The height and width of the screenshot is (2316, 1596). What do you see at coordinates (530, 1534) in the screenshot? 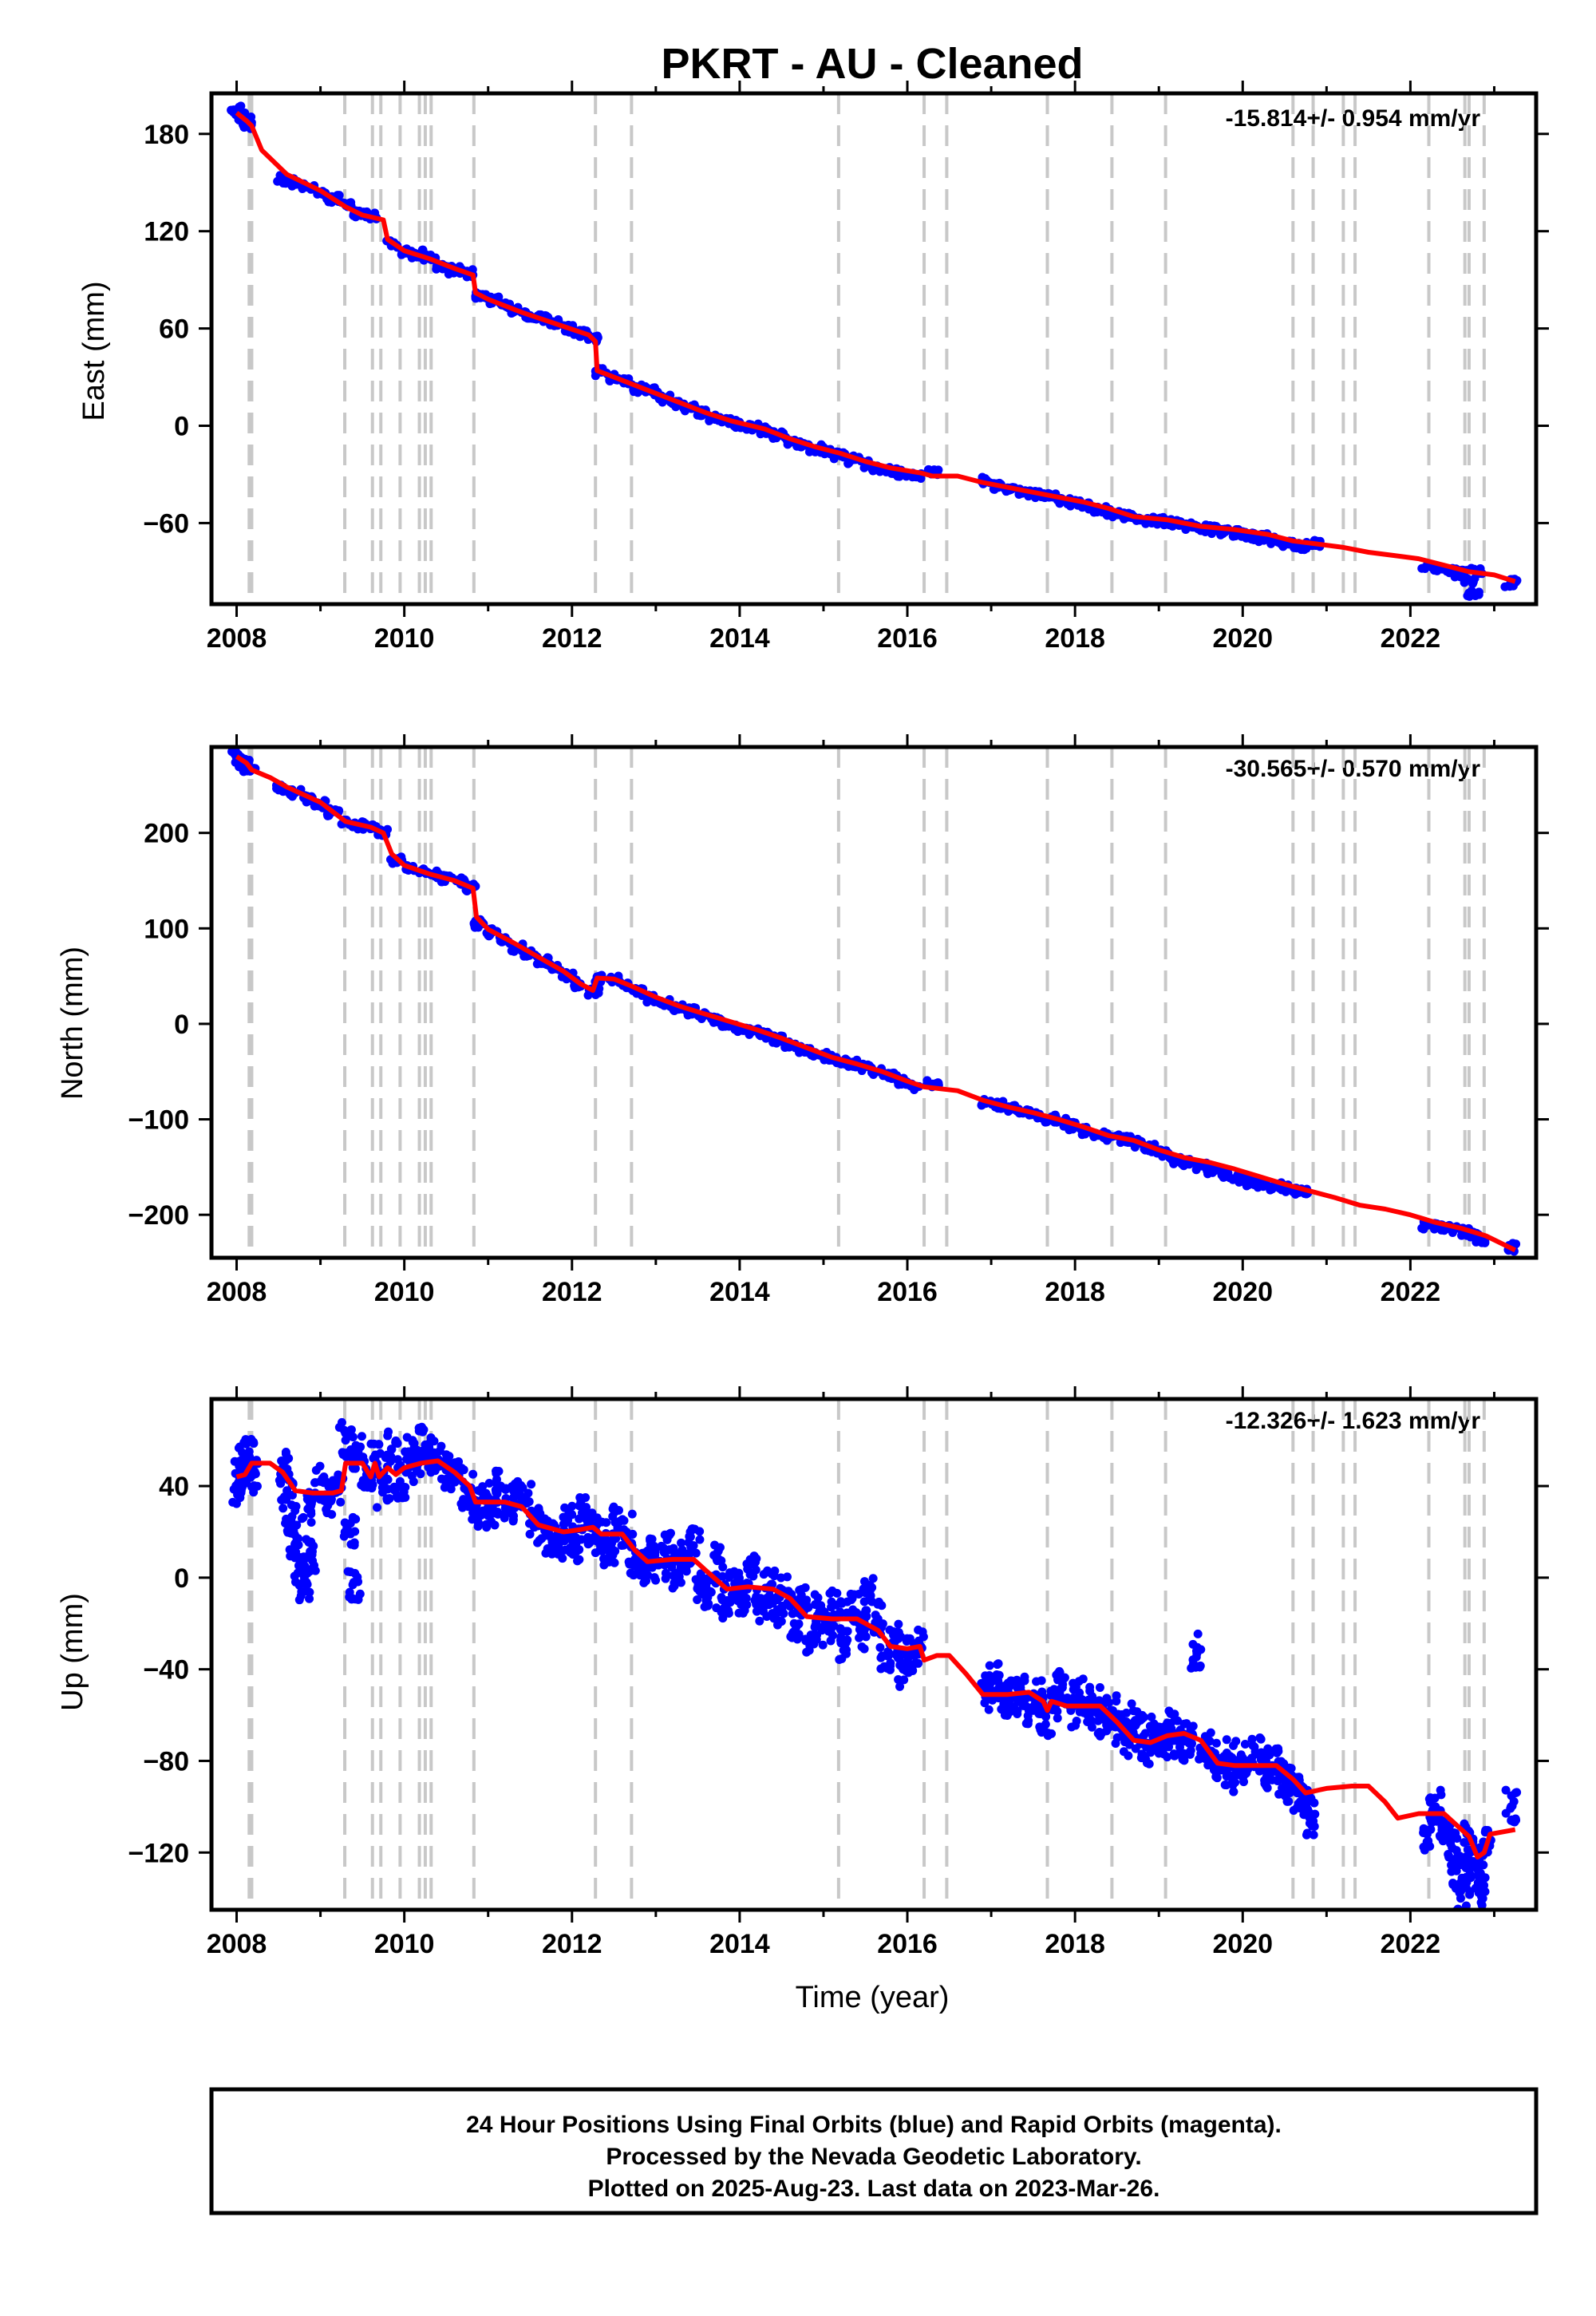
I see `up-observation-40-cluster` at bounding box center [530, 1534].